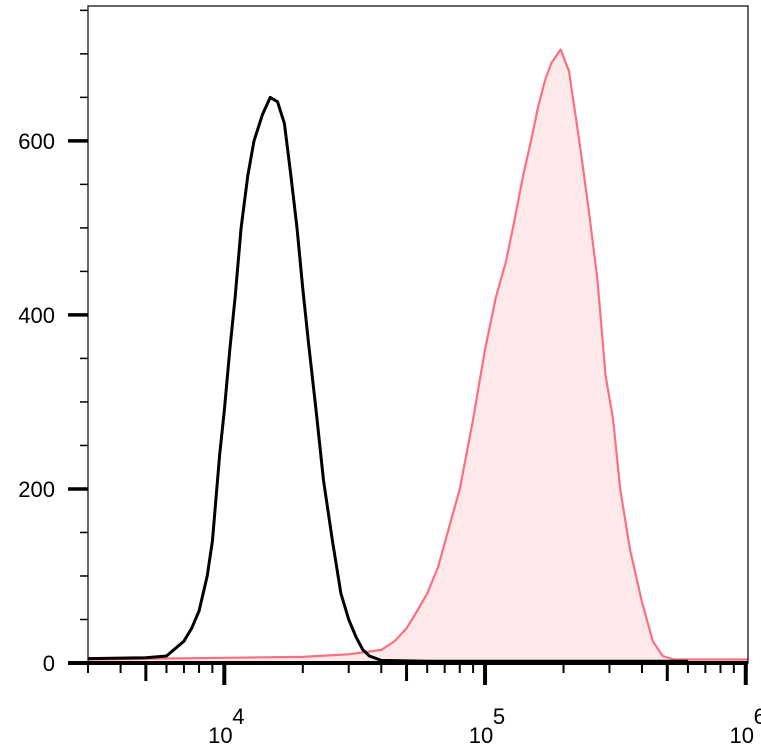 Image resolution: width=761 pixels, height=753 pixels. What do you see at coordinates (238, 716) in the screenshot?
I see `x-tick-label-exponent: 4` at bounding box center [238, 716].